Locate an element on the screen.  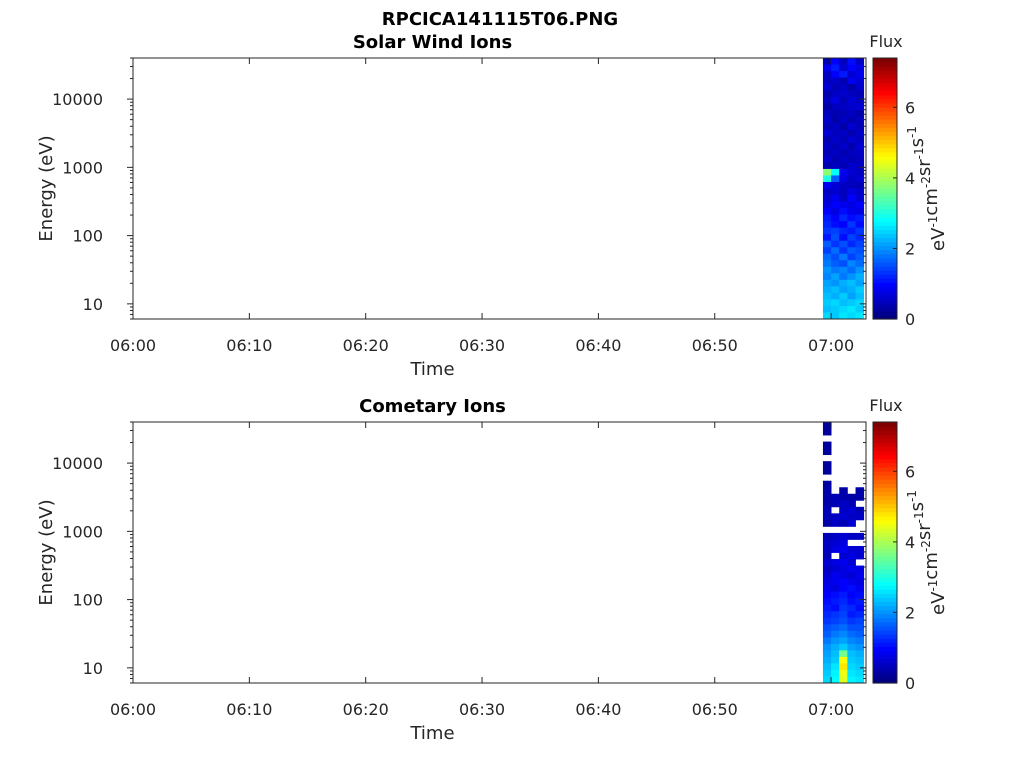
y-tick-label: 10000 is located at coordinates (77, 99).